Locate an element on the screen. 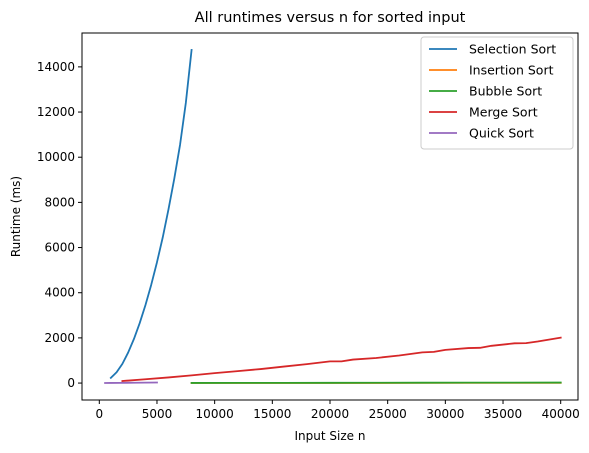  x-tick-label: 0 is located at coordinates (99, 414).